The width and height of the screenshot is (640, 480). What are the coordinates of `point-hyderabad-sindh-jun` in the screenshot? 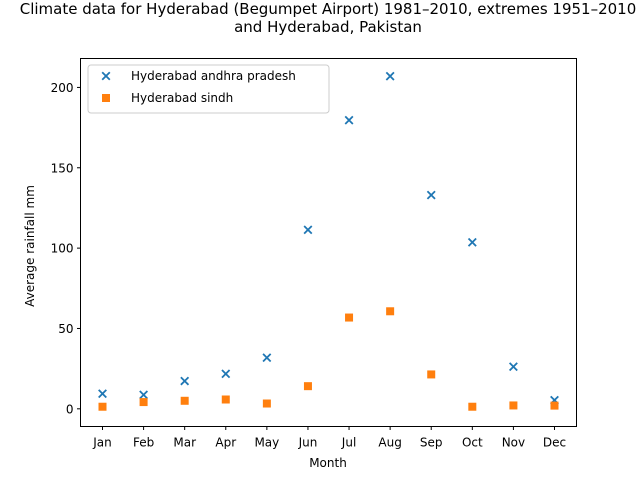 It's located at (307, 386).